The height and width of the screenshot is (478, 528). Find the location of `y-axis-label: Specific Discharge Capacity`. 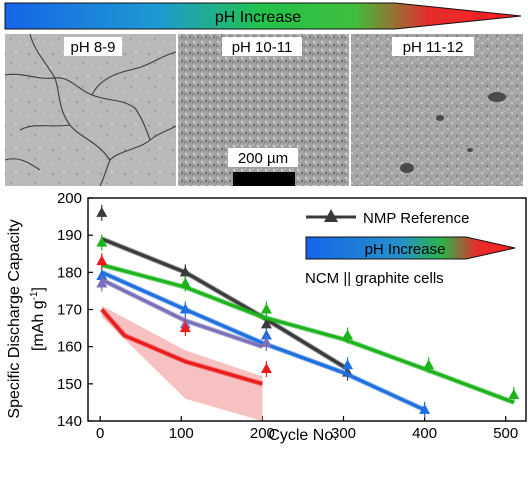

y-axis-label: Specific Discharge Capacity is located at coordinates (14, 318).